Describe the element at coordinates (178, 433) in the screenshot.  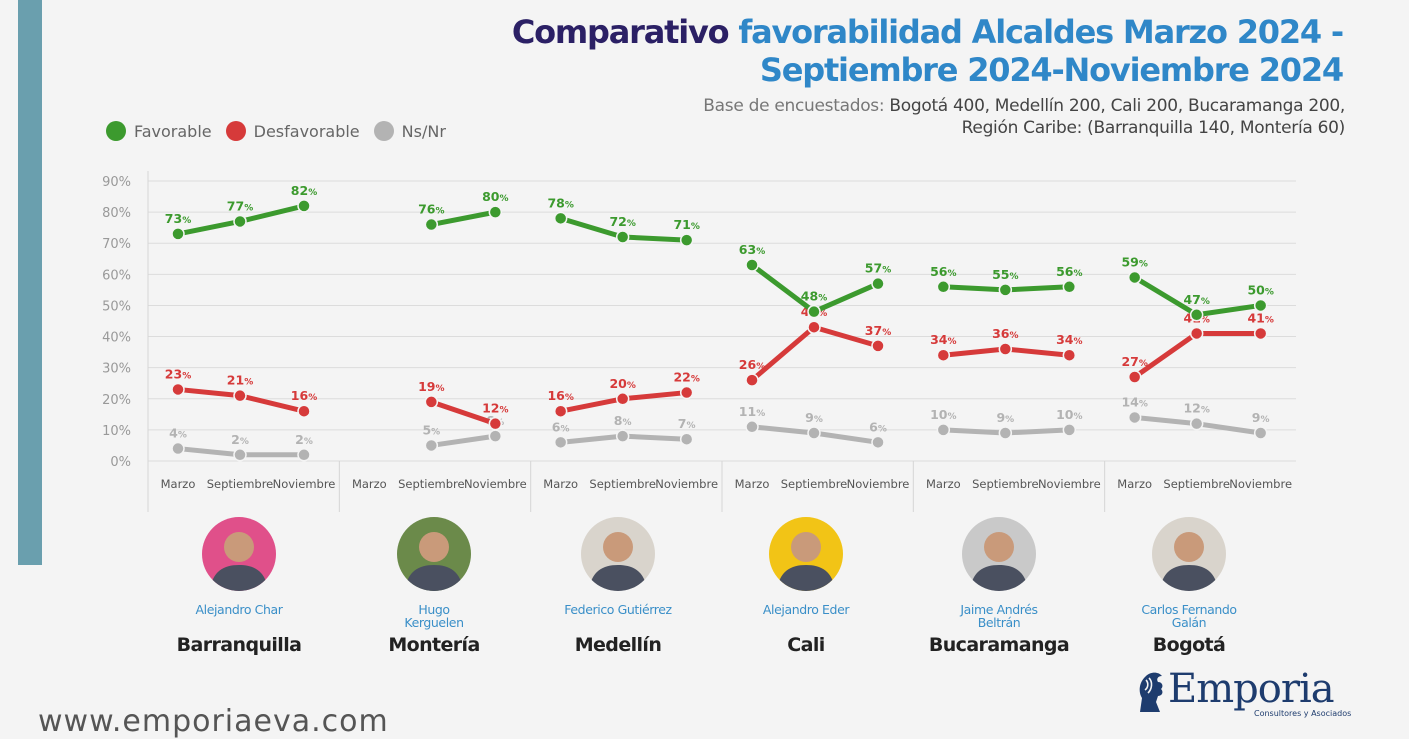
I see `data-label-nsnr: 4%` at that location.